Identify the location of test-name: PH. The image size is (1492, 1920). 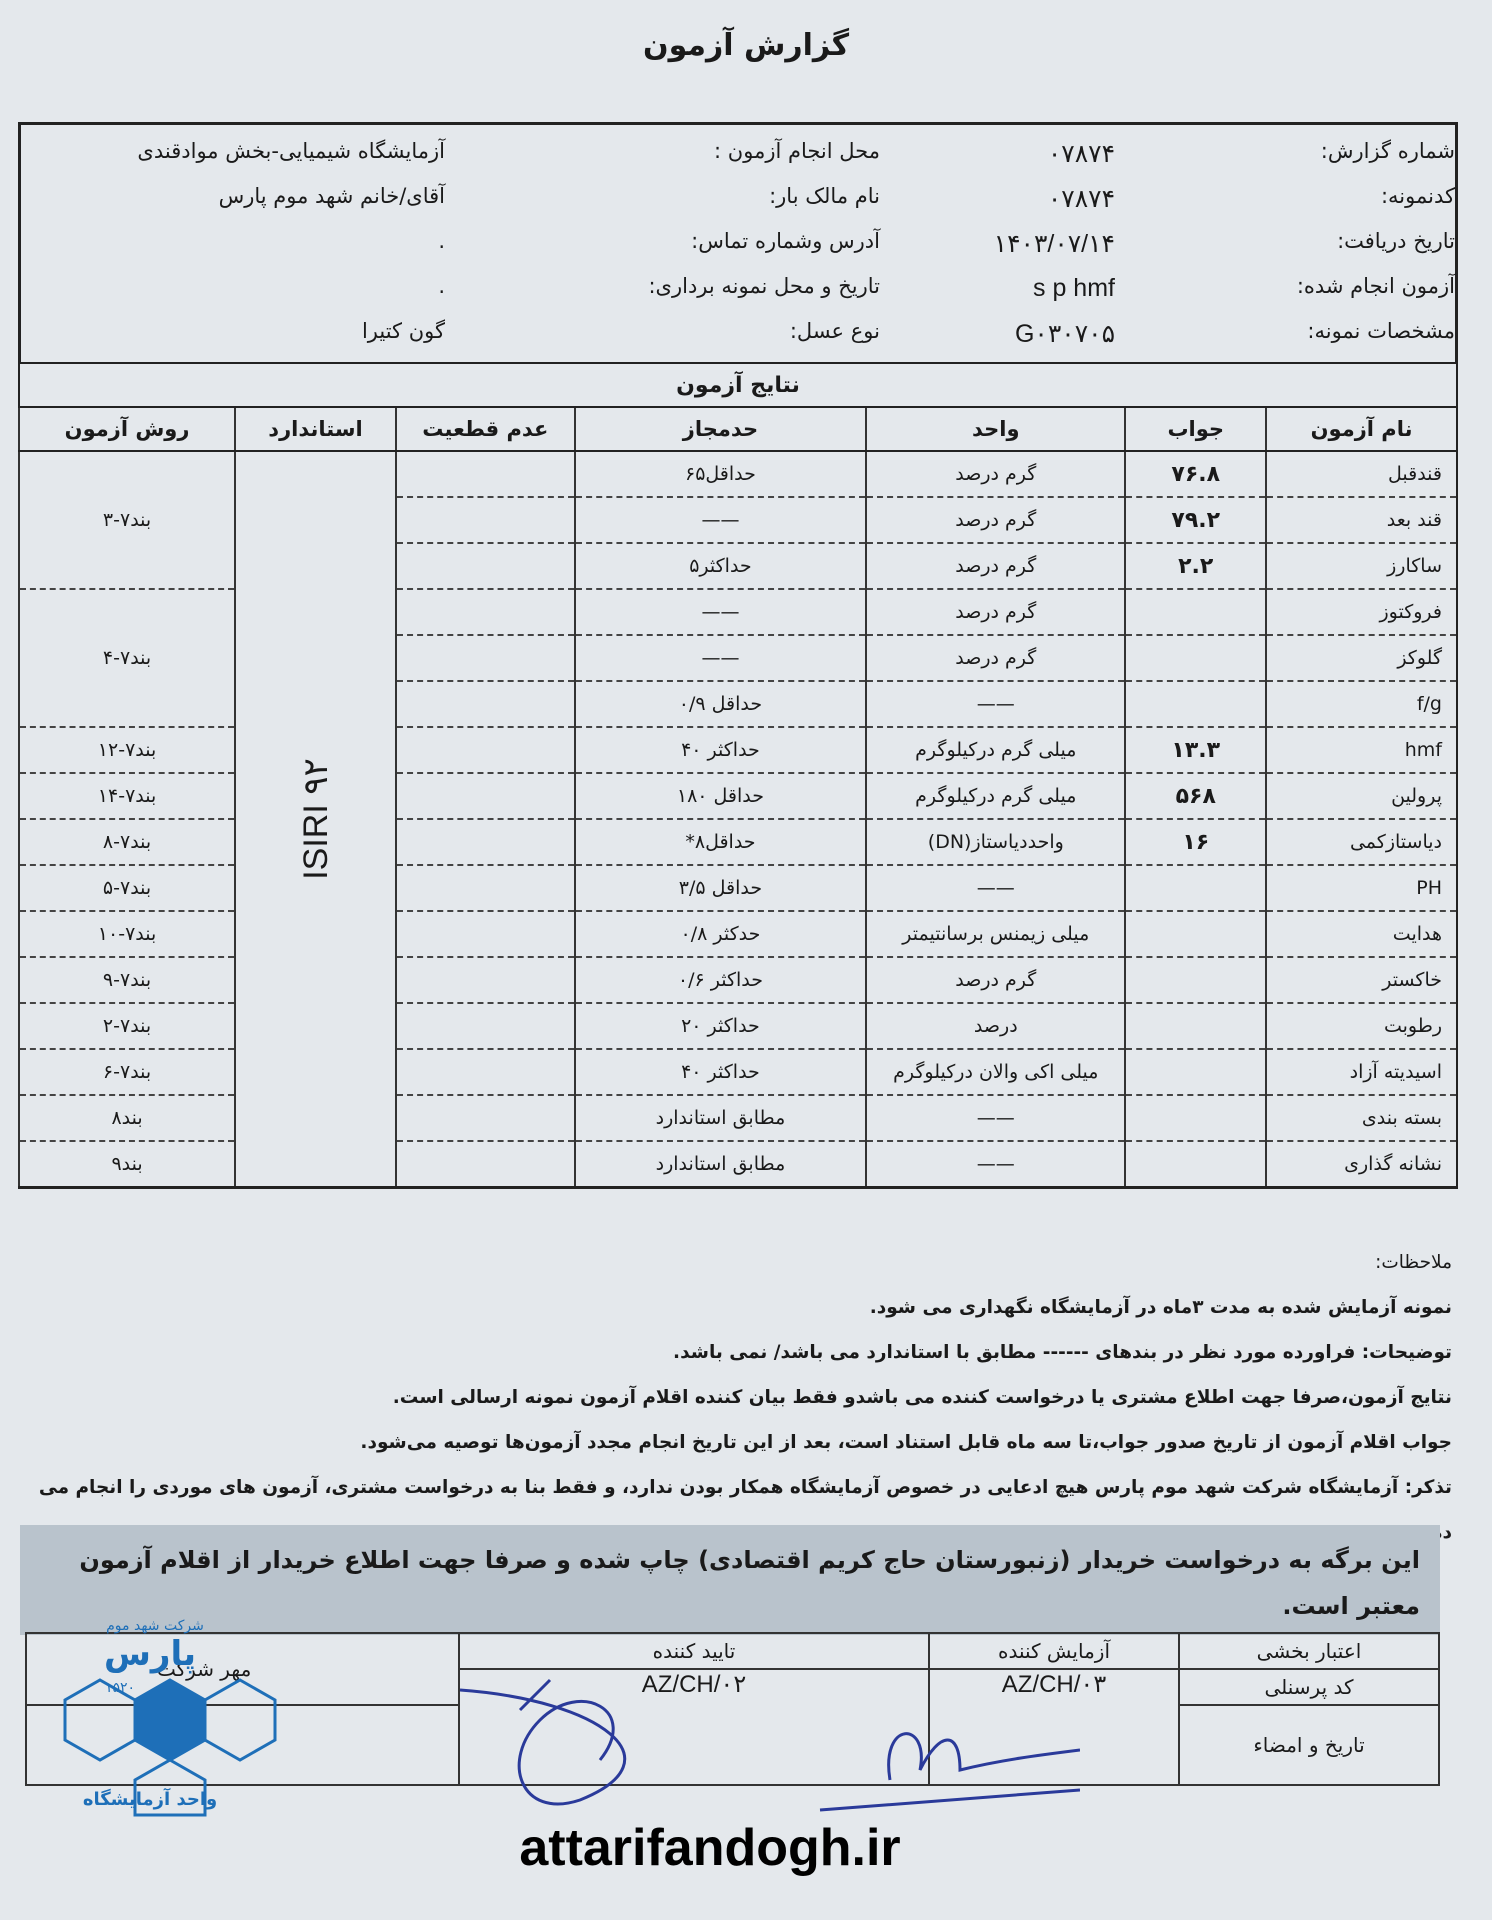
(1361, 888).